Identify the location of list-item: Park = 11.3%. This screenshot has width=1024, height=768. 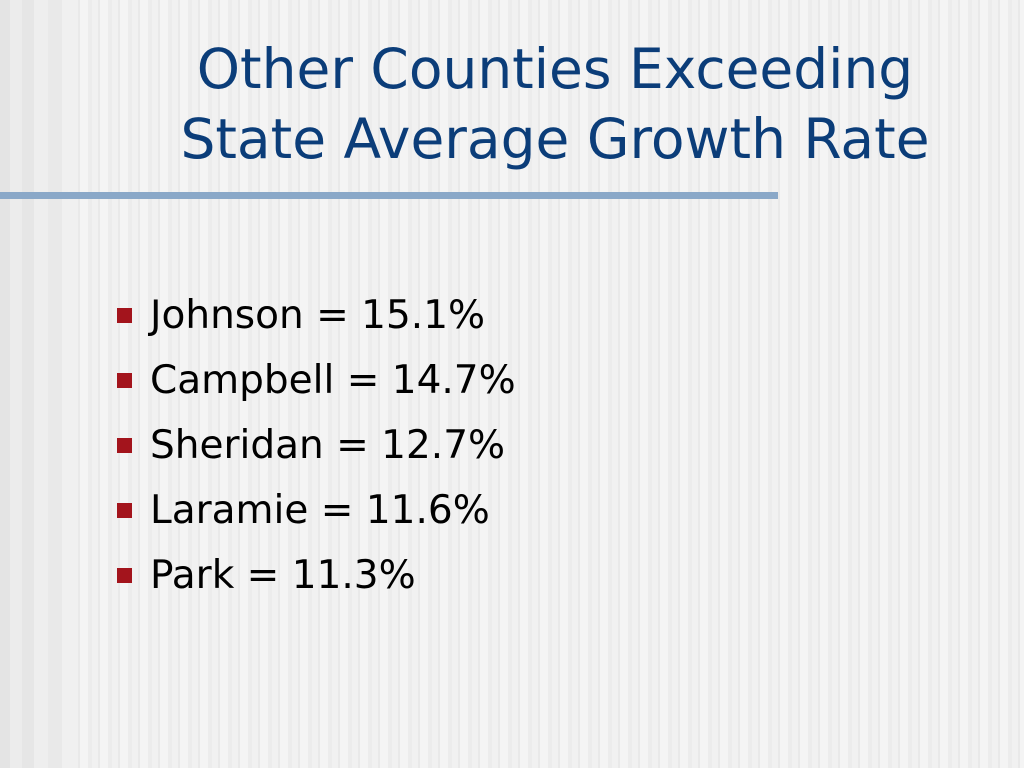
(315, 575).